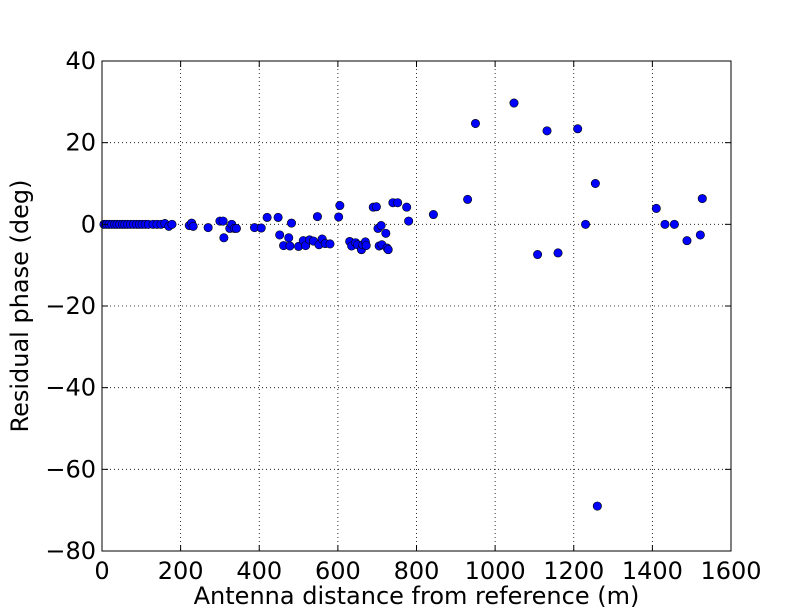 The height and width of the screenshot is (612, 812). Describe the element at coordinates (20, 306) in the screenshot. I see `y-axis-title: Residual phase (deg)` at that location.